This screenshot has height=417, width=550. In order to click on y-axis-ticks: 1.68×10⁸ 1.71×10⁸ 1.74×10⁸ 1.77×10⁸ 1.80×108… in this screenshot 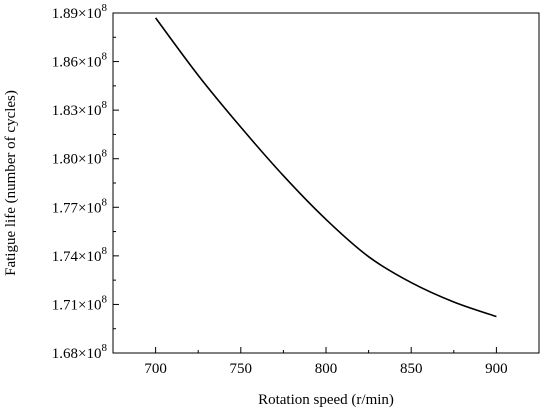, I will do `click(85, 182)`.